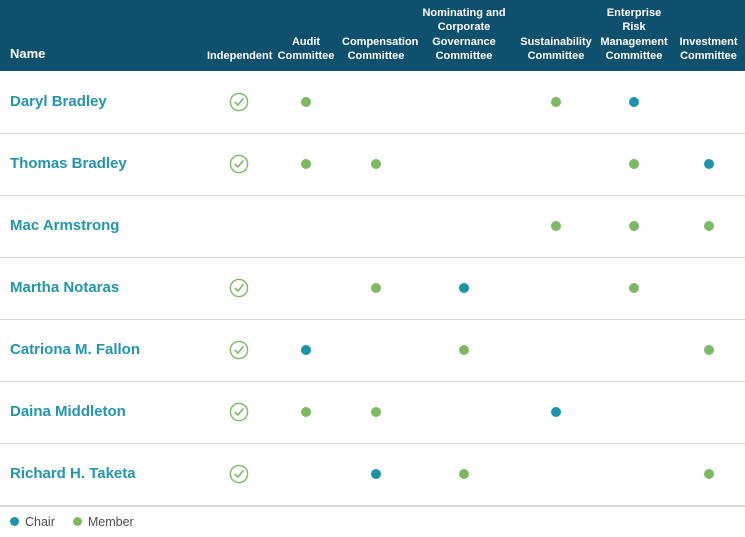 The image size is (745, 537). I want to click on director-name-cell: Daina Middleton, so click(102, 412).